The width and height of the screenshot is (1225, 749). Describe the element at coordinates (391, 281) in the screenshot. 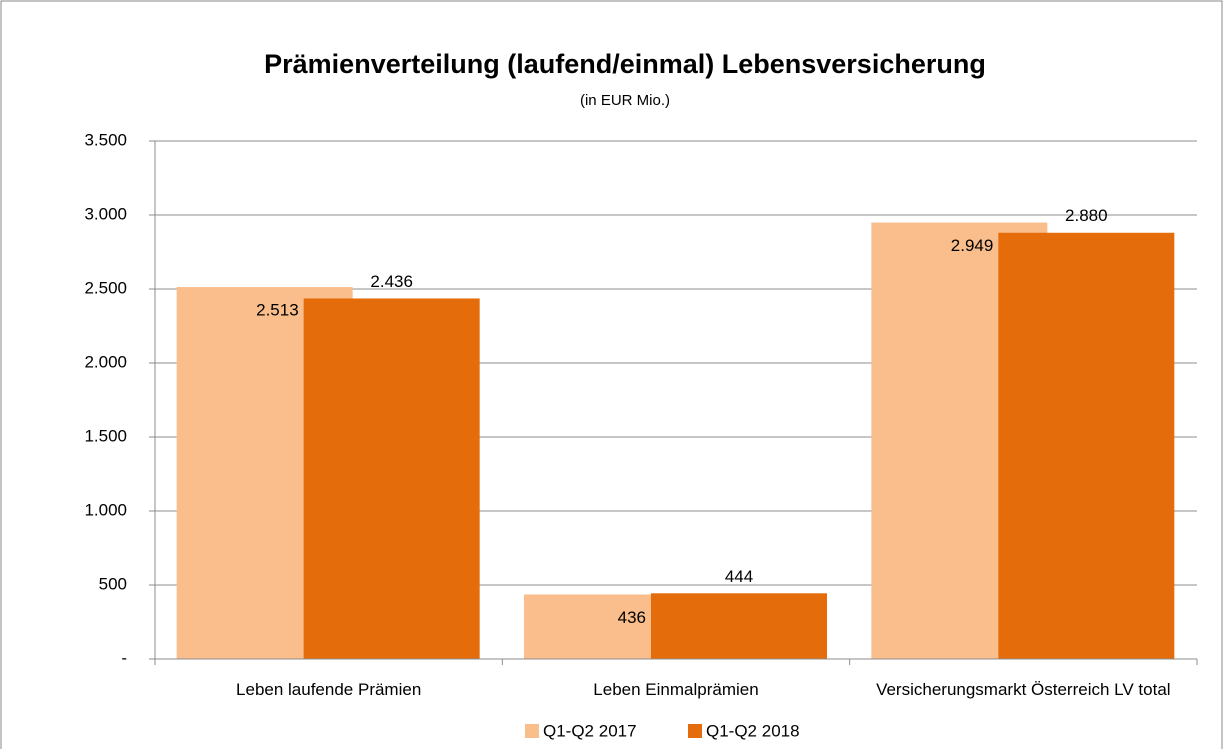

I see `data-label: 2.436` at that location.